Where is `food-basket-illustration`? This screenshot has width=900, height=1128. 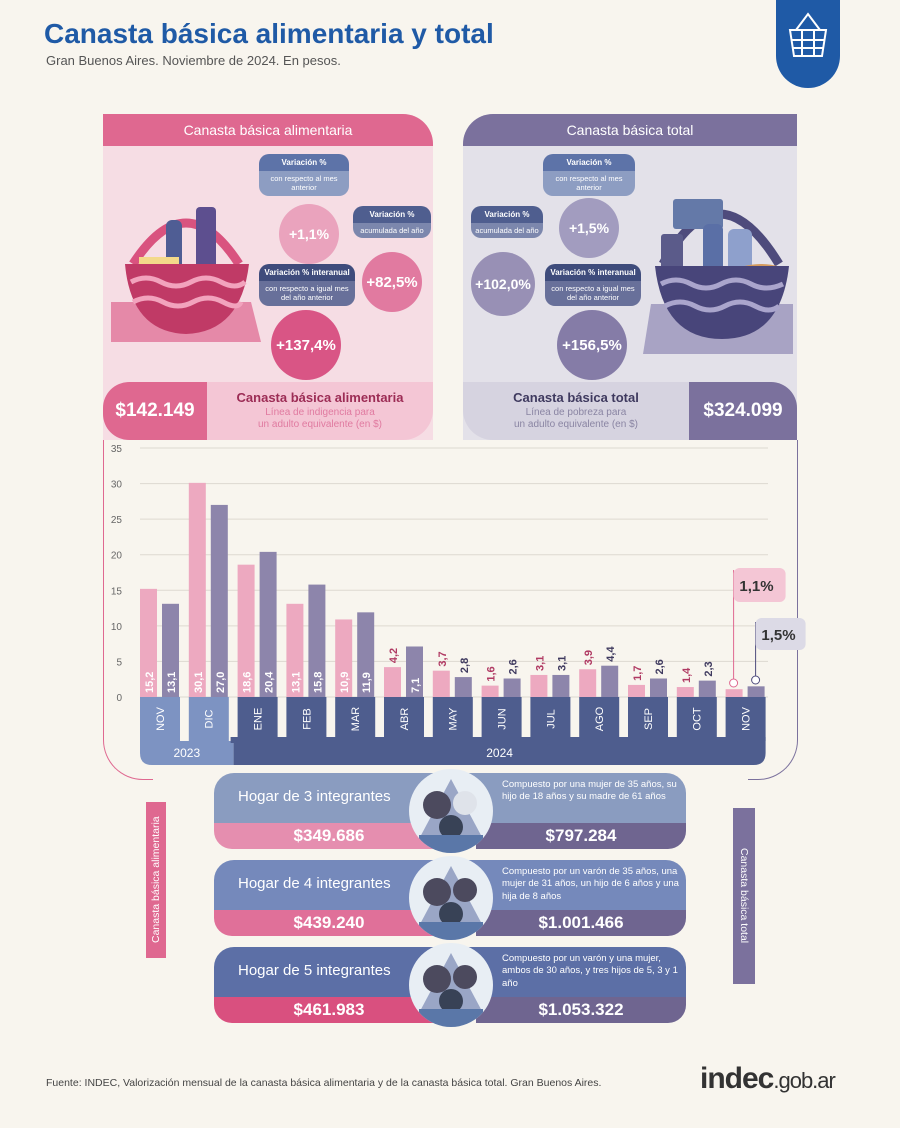
food-basket-illustration is located at coordinates (186, 274).